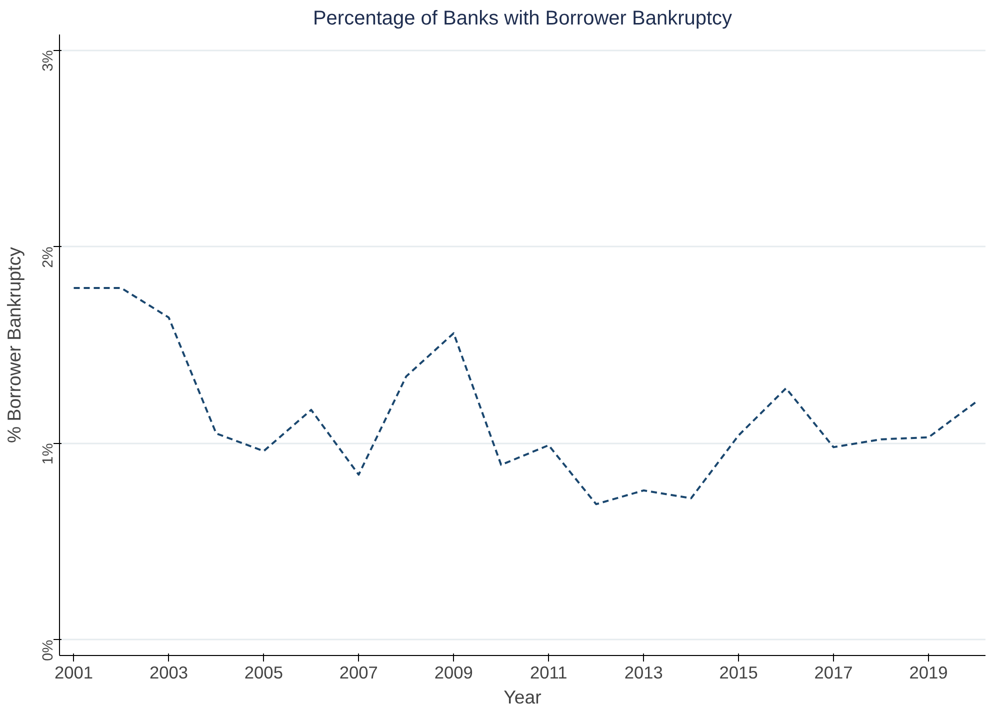  What do you see at coordinates (48, 61) in the screenshot?
I see `y-tick-label: 3%` at bounding box center [48, 61].